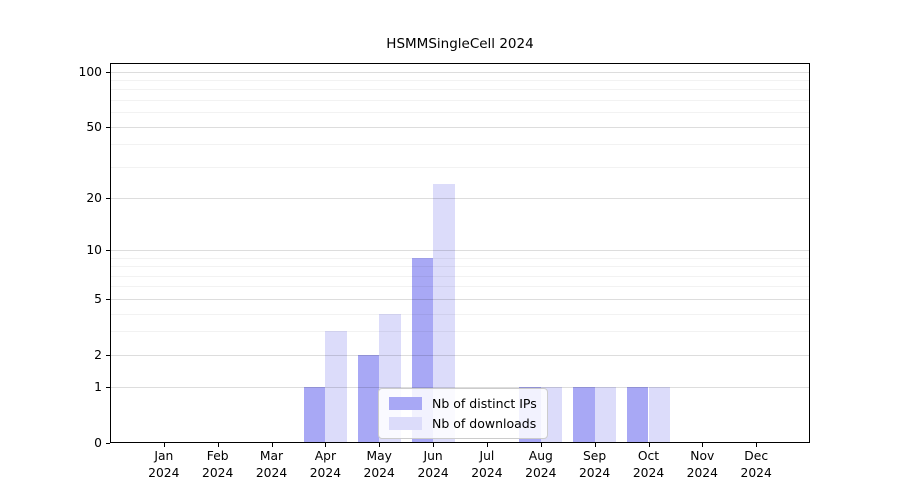  What do you see at coordinates (271, 464) in the screenshot?
I see `x-tick-label-mar: Mar 2024` at bounding box center [271, 464].